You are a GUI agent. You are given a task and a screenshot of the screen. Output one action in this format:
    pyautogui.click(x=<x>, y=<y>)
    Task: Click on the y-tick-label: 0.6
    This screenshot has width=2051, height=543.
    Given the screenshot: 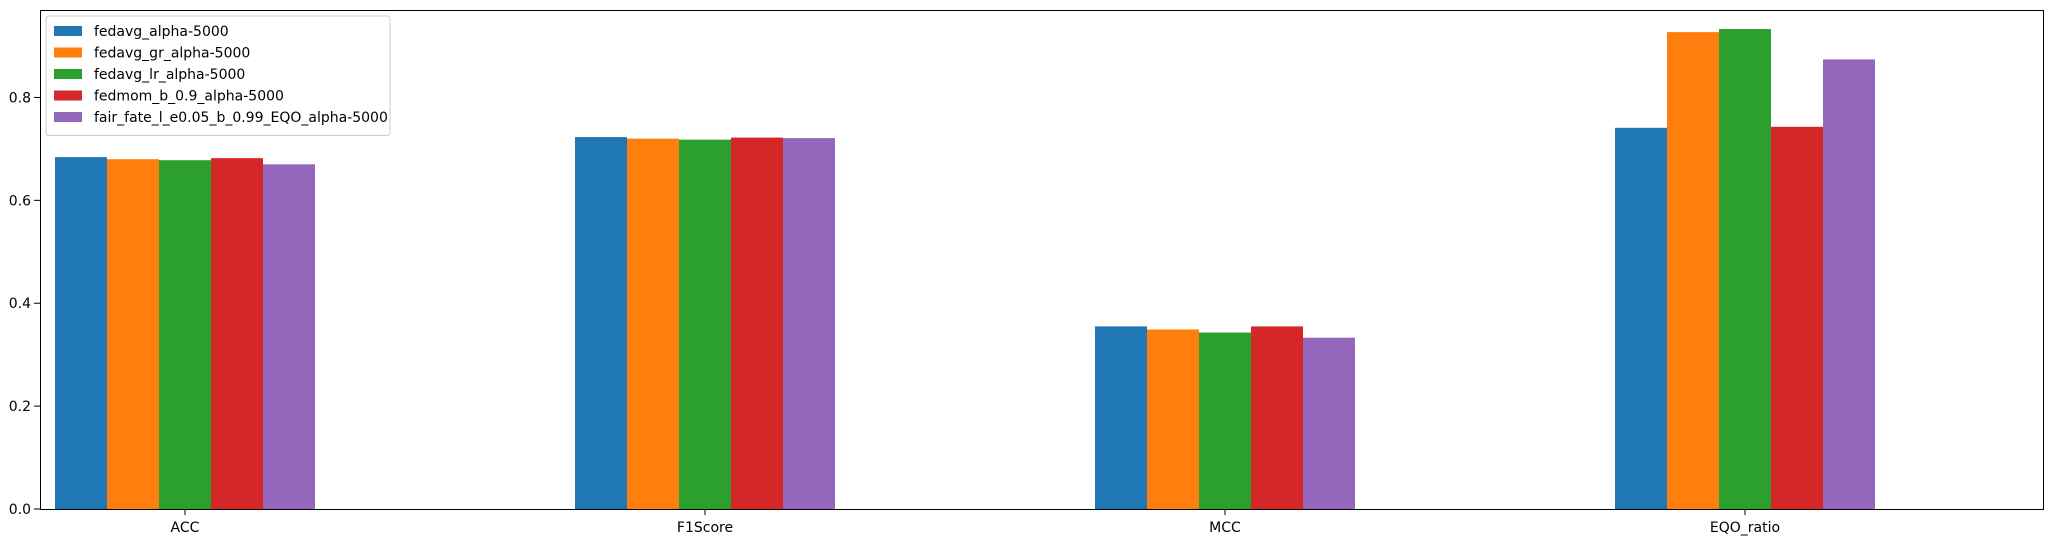 What is the action you would take?
    pyautogui.click(x=20, y=201)
    